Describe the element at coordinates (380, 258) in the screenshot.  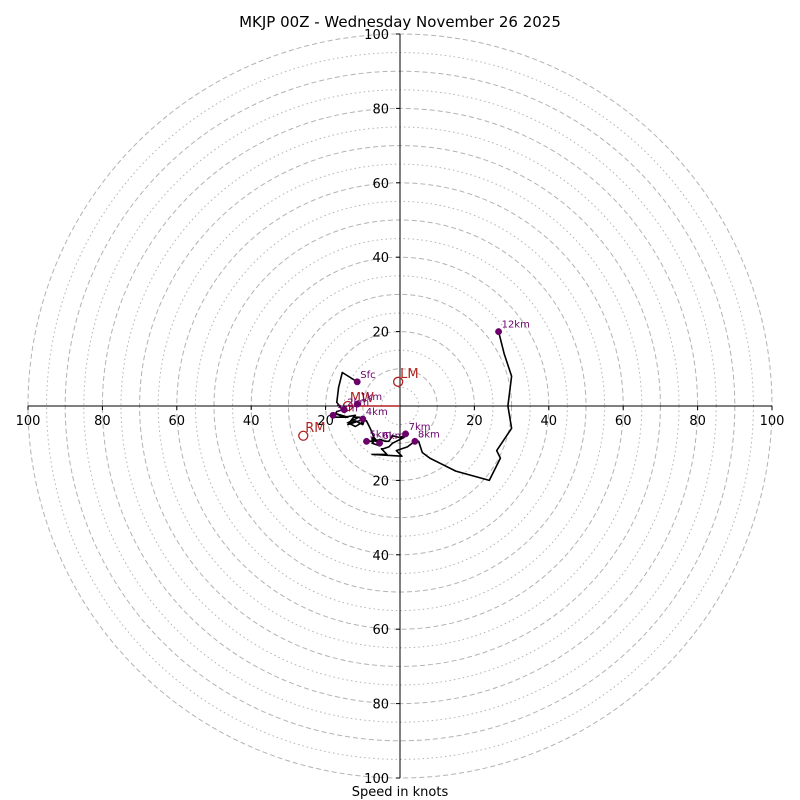
I see `y-tick-label-3: 40` at that location.